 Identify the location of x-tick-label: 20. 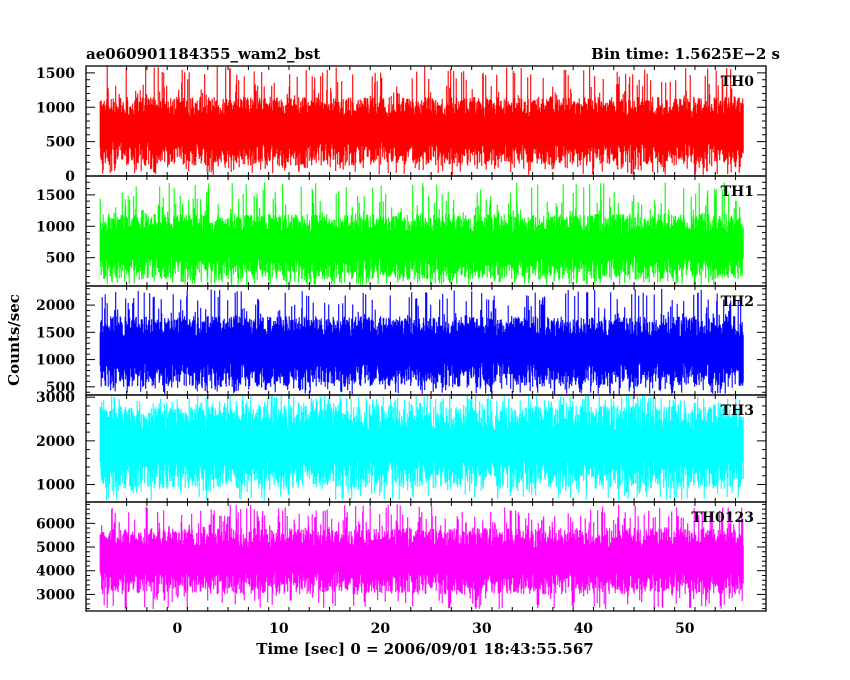
(381, 629).